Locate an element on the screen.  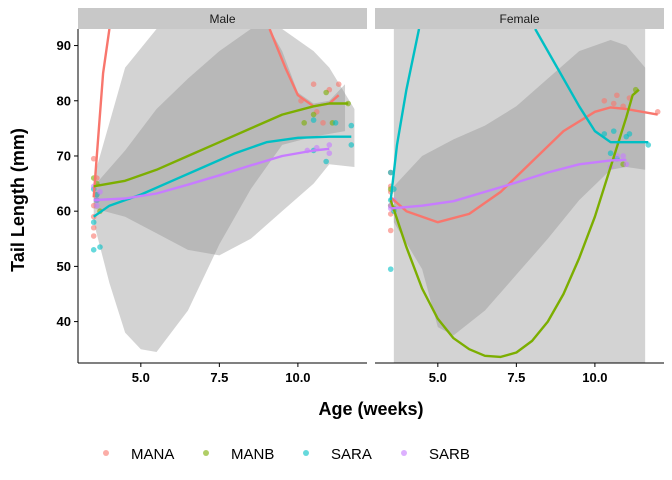
y-axis: 40 50 60 70 80 90 is located at coordinates (68, 196).